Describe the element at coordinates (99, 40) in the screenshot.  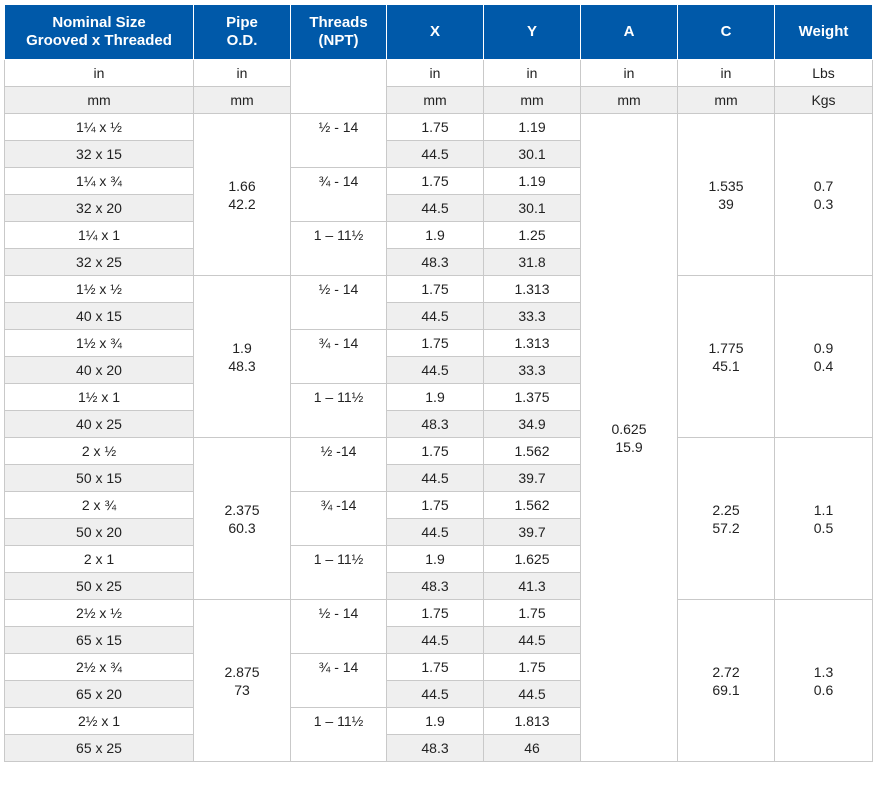
I see `nominal-size-sublabel: Grooved x Threaded` at that location.